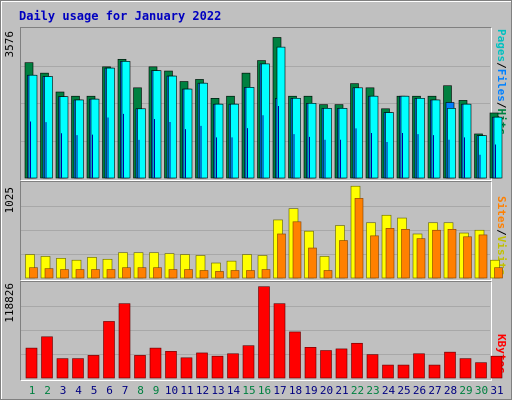 The image size is (512, 400). Describe the element at coordinates (372, 390) in the screenshot. I see `x-tick-label: 23` at that location.